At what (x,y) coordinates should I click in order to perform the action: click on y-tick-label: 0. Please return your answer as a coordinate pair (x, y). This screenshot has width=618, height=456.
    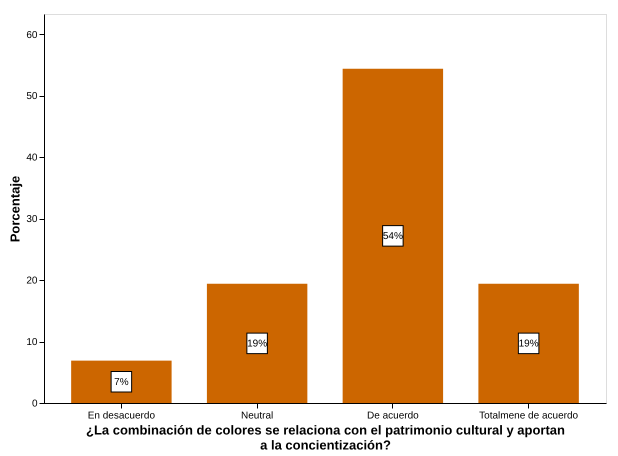
    Looking at the image, I should click on (35, 404).